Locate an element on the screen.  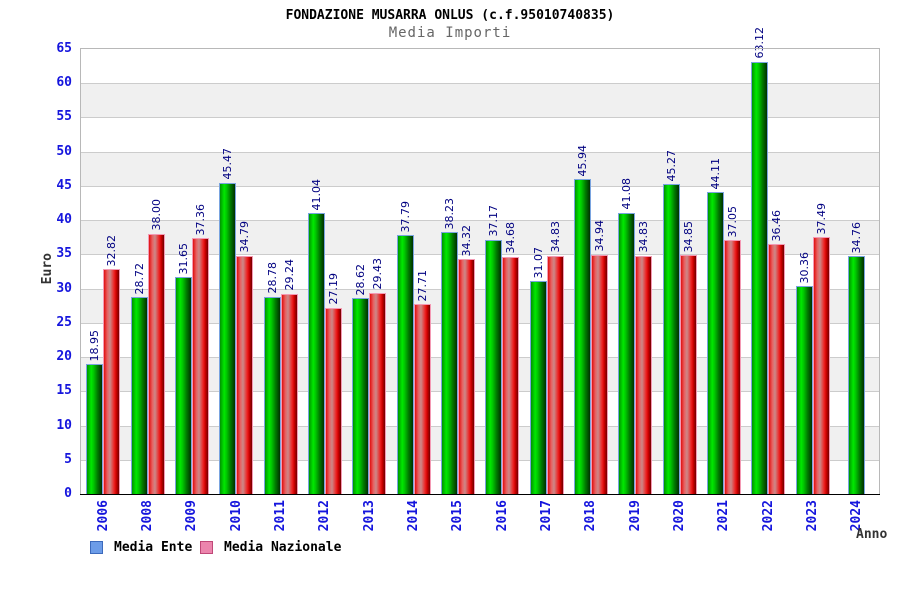
x-tick-label: 2009 is located at coordinates (191, 516).